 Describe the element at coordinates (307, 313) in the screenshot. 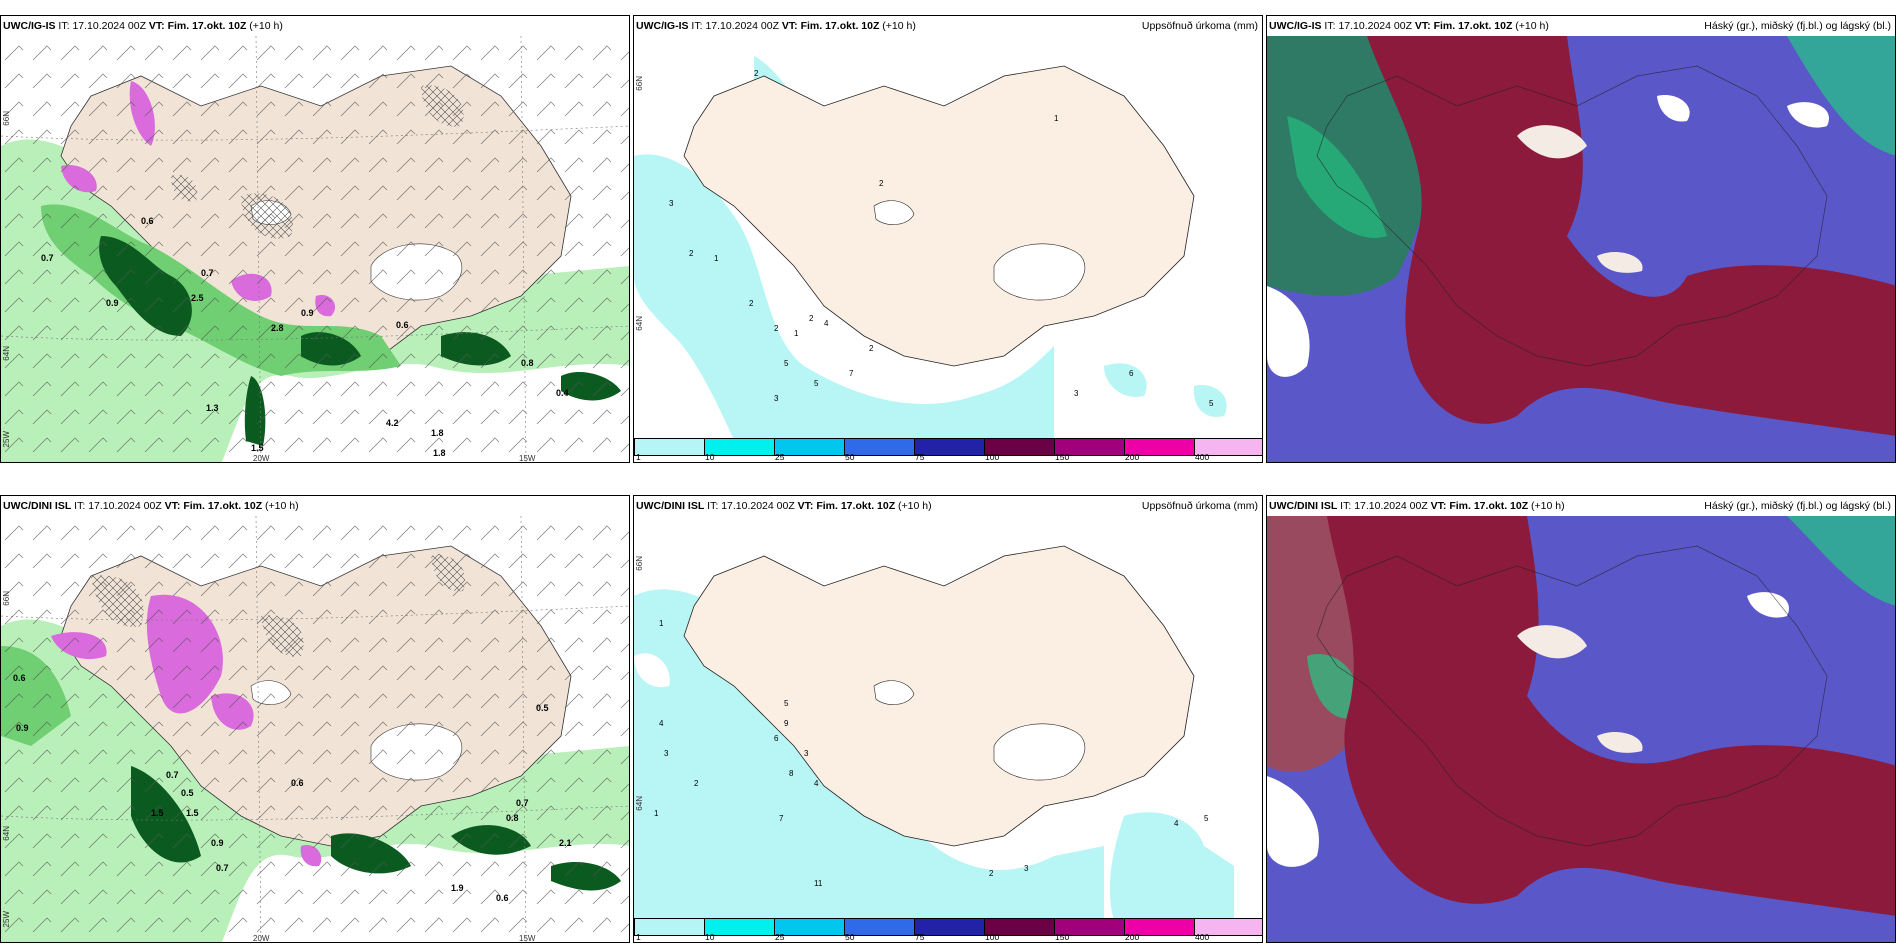

I see `precip-value: 0.9` at that location.